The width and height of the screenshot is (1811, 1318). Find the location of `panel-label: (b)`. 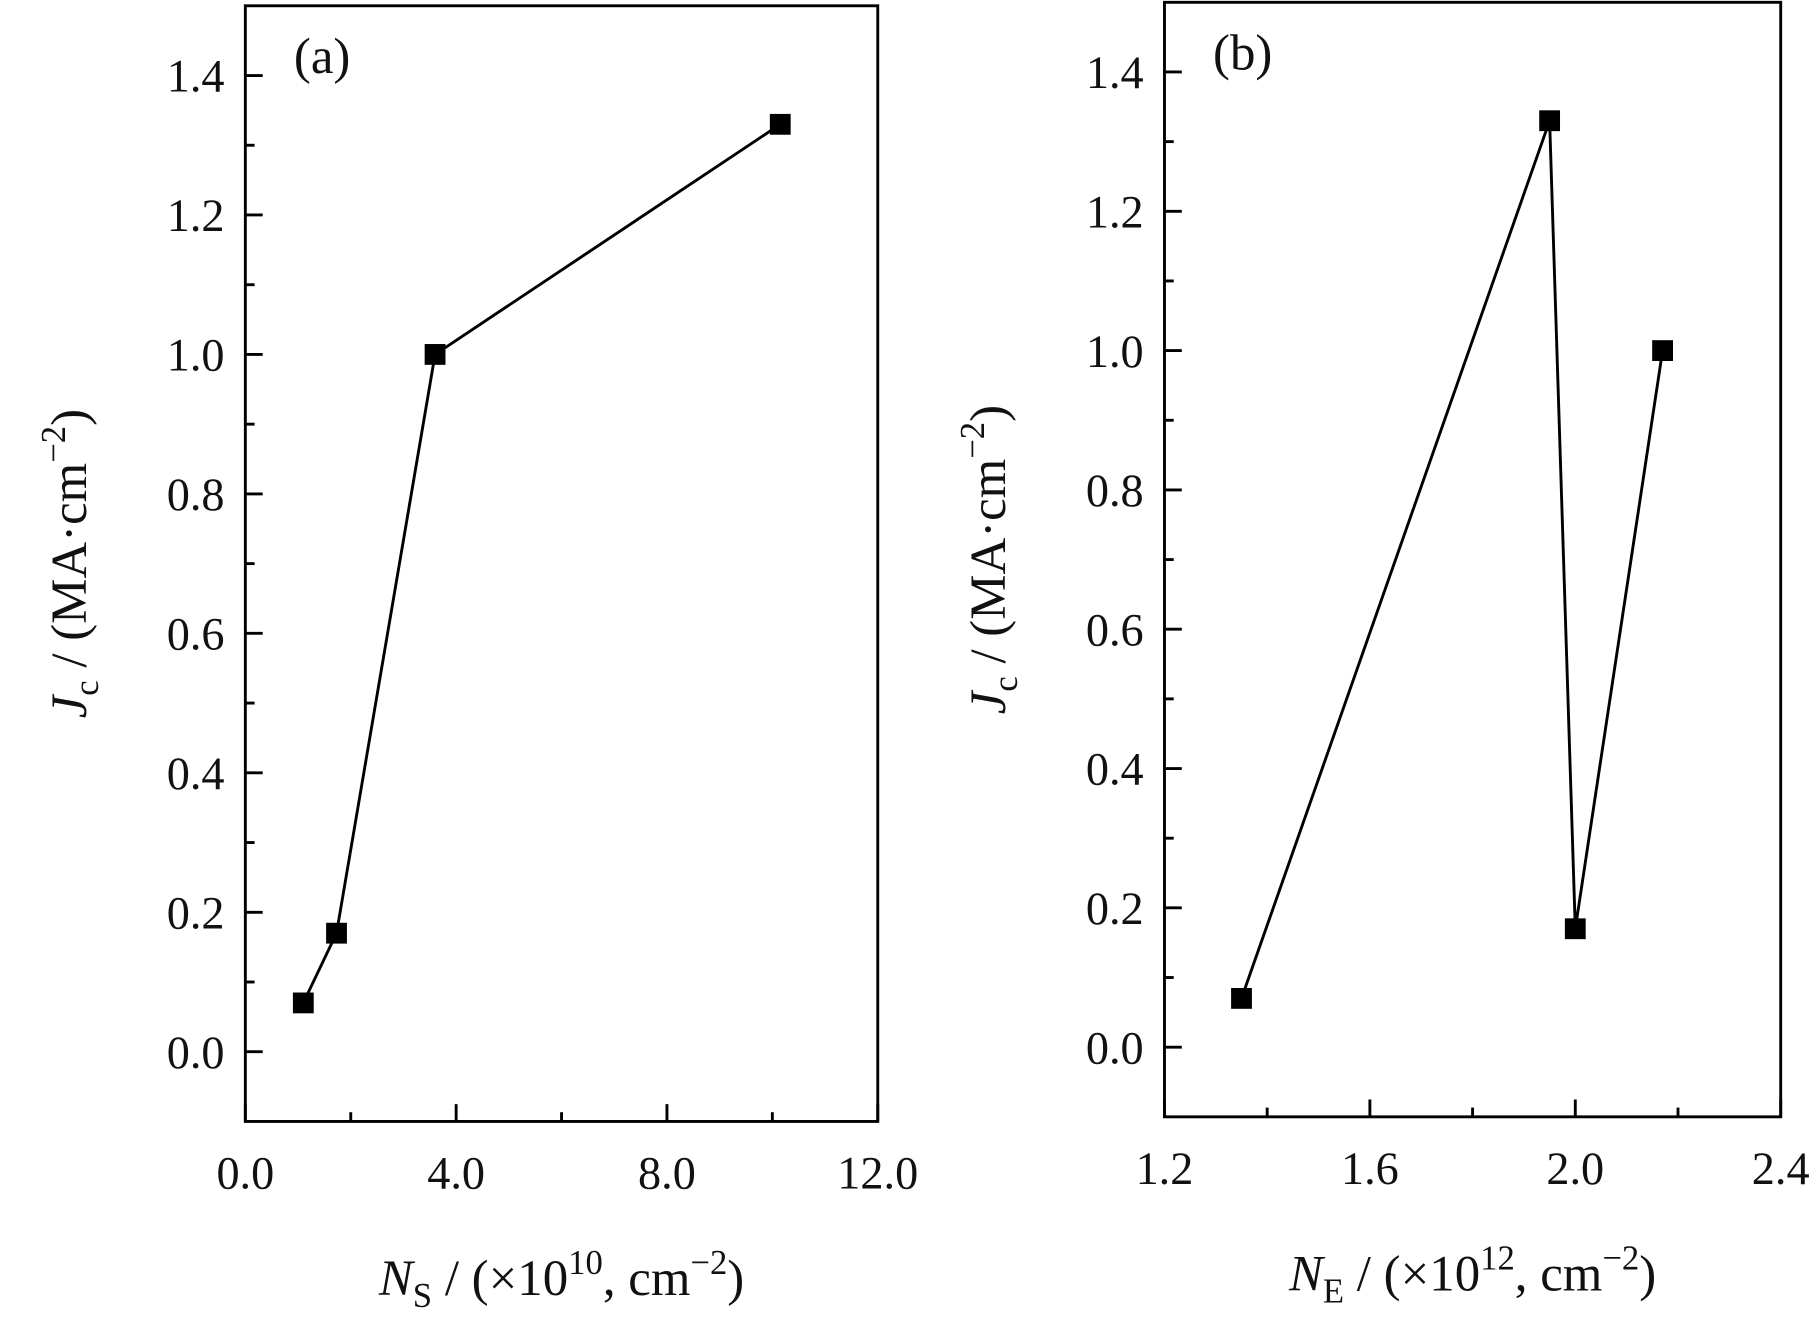

panel-label: (b) is located at coordinates (1242, 53).